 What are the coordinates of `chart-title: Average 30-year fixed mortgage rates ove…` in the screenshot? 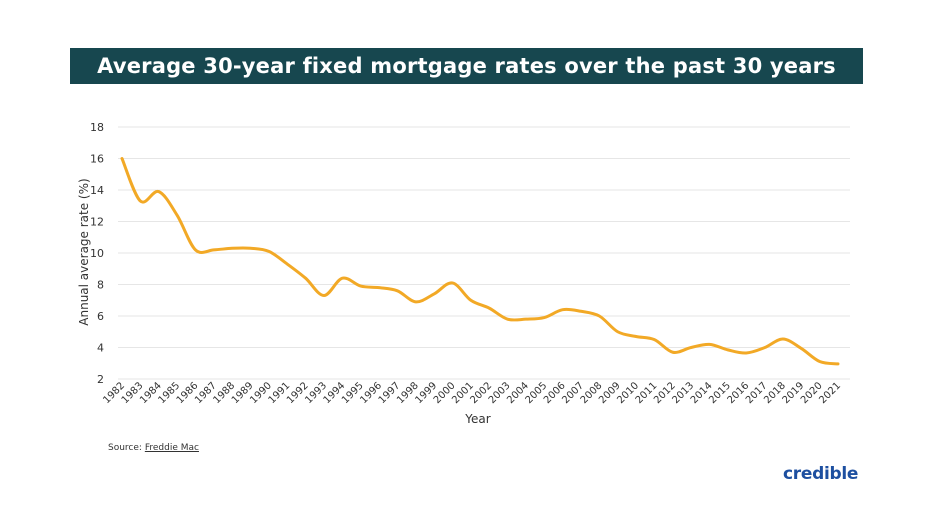 It's located at (466, 66).